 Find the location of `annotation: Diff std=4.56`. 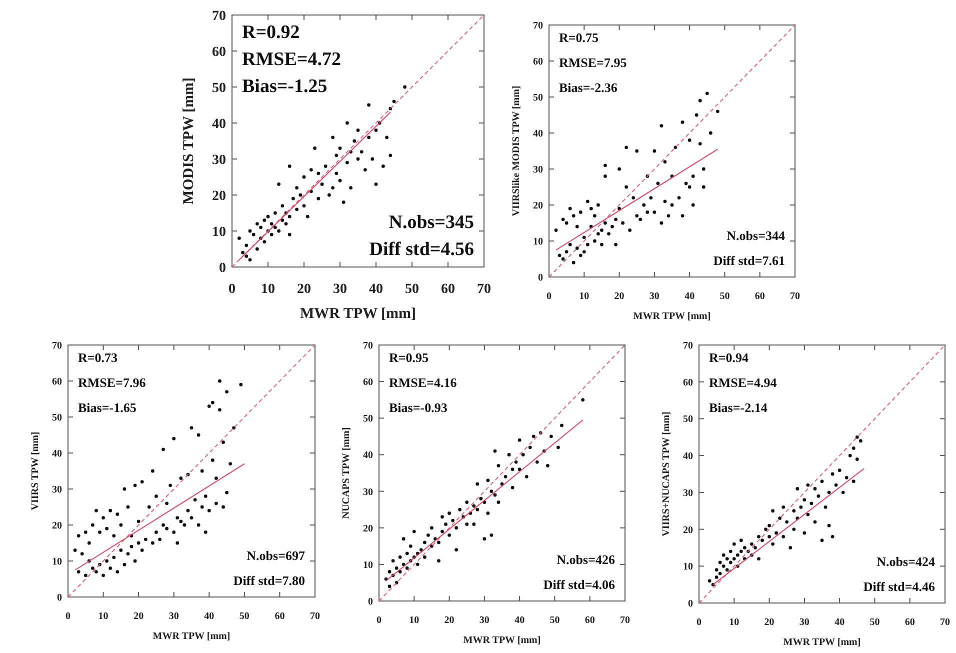

annotation: Diff std=4.56 is located at coordinates (421, 249).